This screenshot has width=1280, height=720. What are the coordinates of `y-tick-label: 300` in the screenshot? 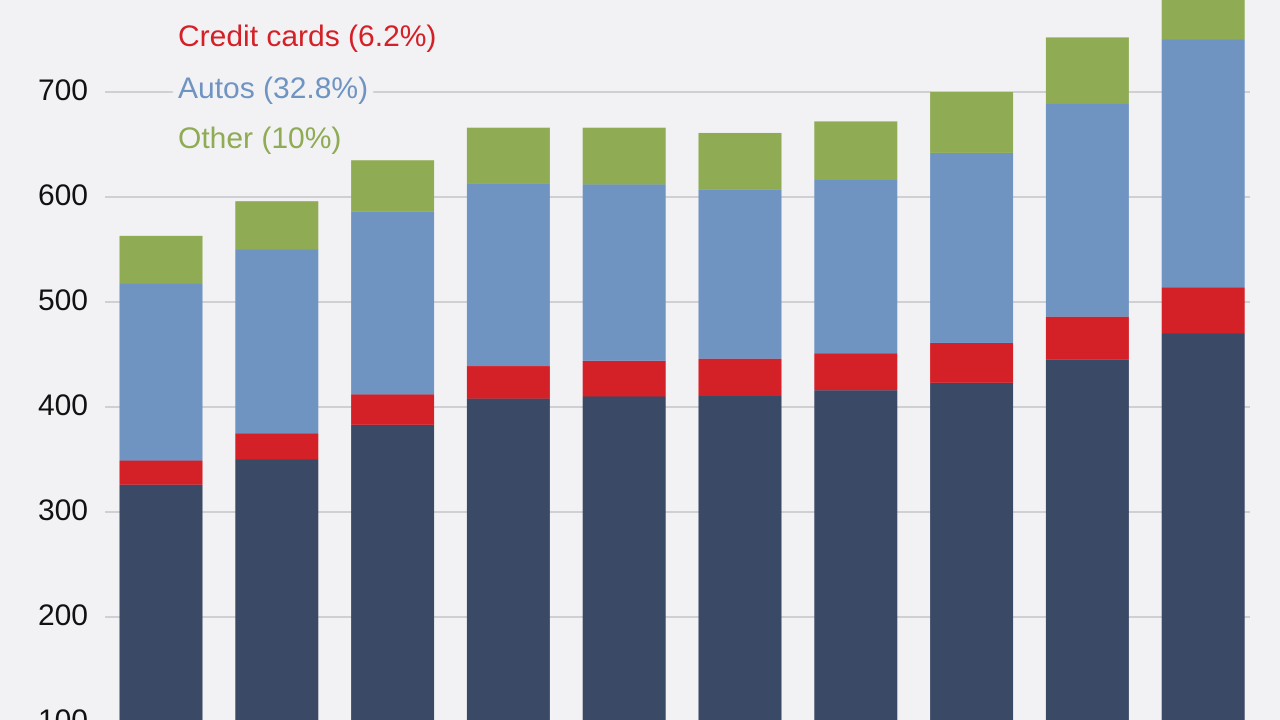 It's located at (63, 510).